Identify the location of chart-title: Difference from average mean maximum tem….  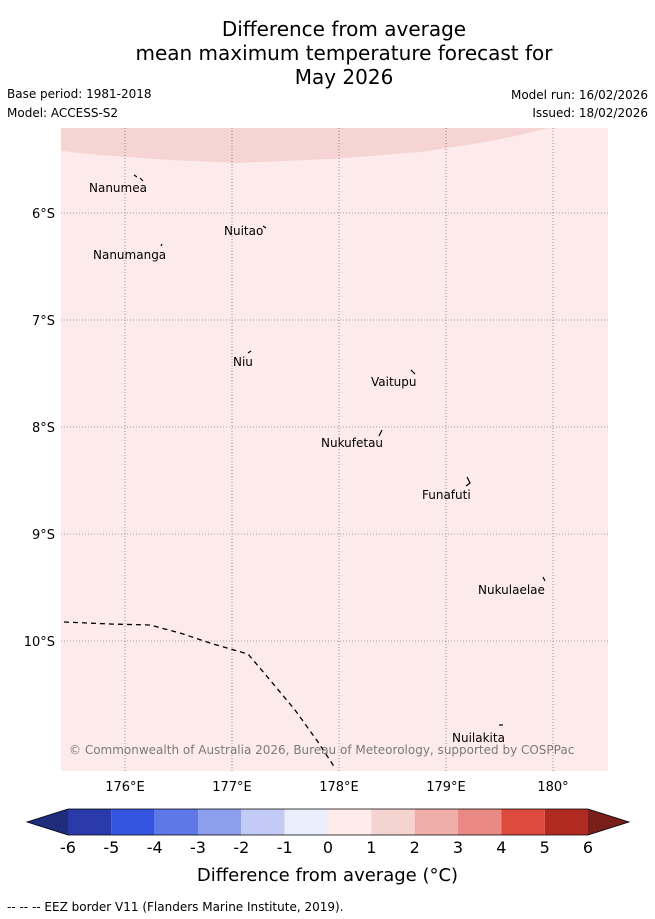
(327, 53).